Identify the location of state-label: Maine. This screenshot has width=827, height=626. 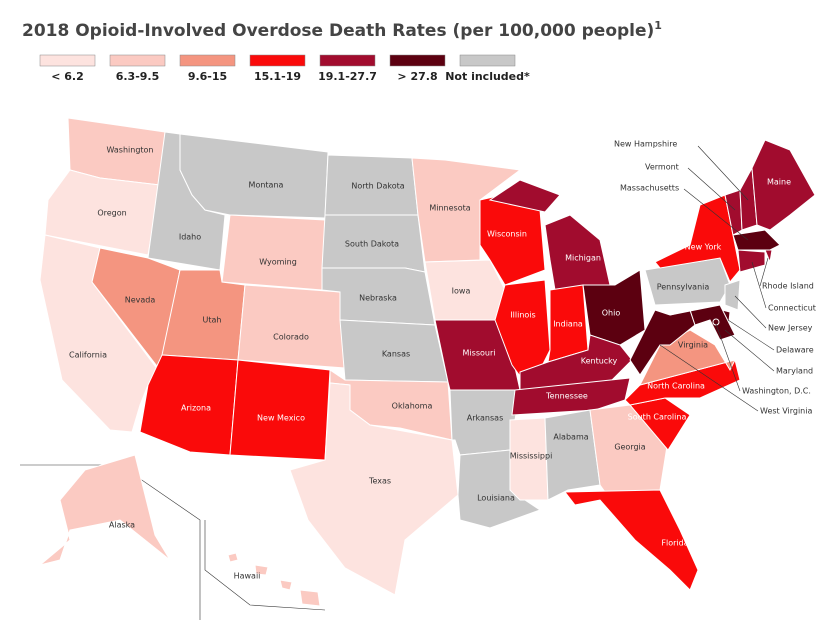
(779, 182).